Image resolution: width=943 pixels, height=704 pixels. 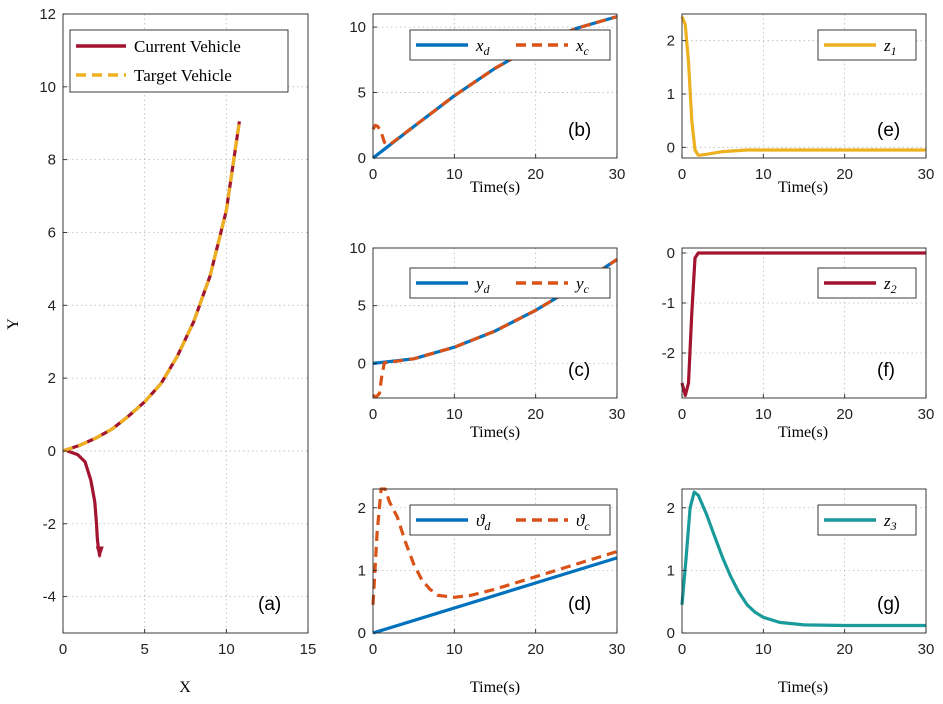 What do you see at coordinates (49, 597) in the screenshot?
I see `y-tick-label: -4` at bounding box center [49, 597].